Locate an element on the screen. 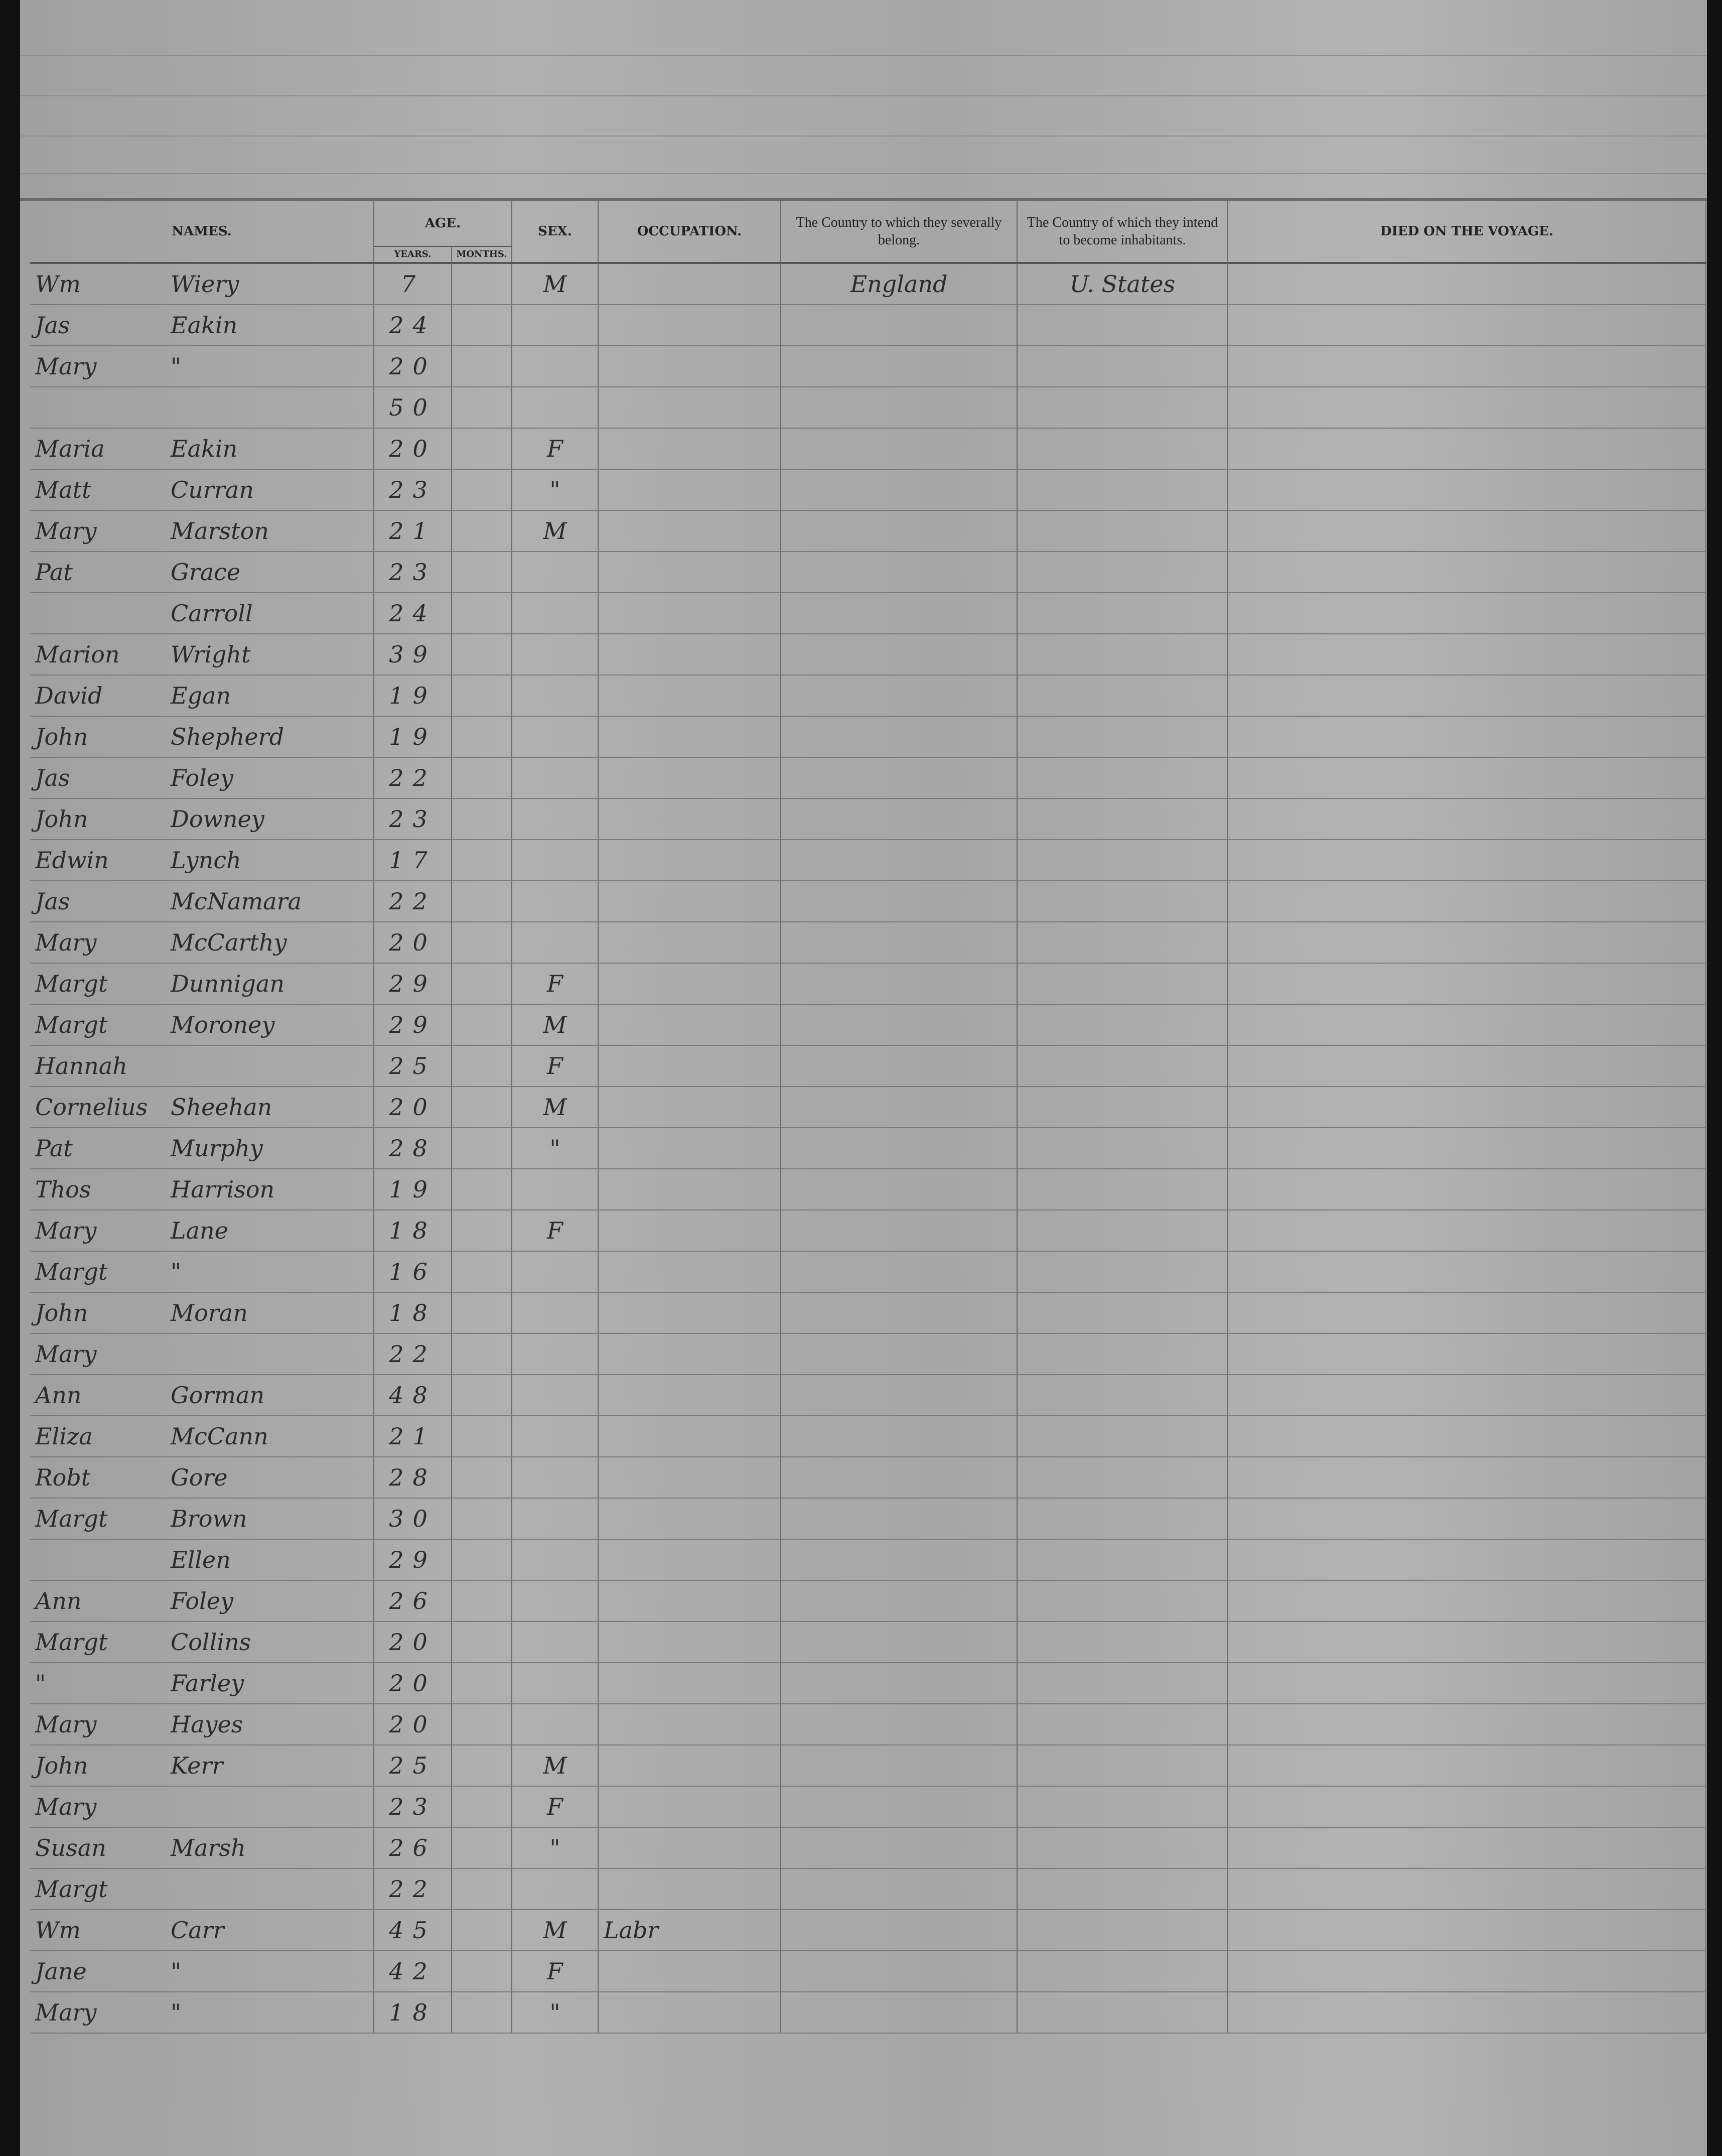 The height and width of the screenshot is (2156, 1722). first-name: Pat is located at coordinates (54, 573).